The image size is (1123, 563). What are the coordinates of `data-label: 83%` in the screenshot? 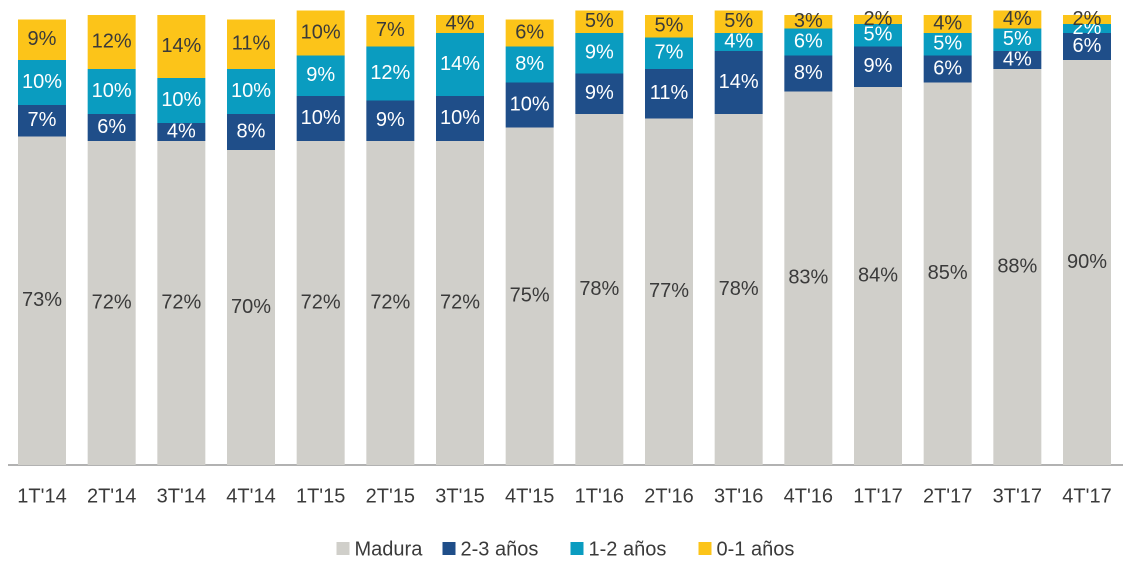 It's located at (808, 278).